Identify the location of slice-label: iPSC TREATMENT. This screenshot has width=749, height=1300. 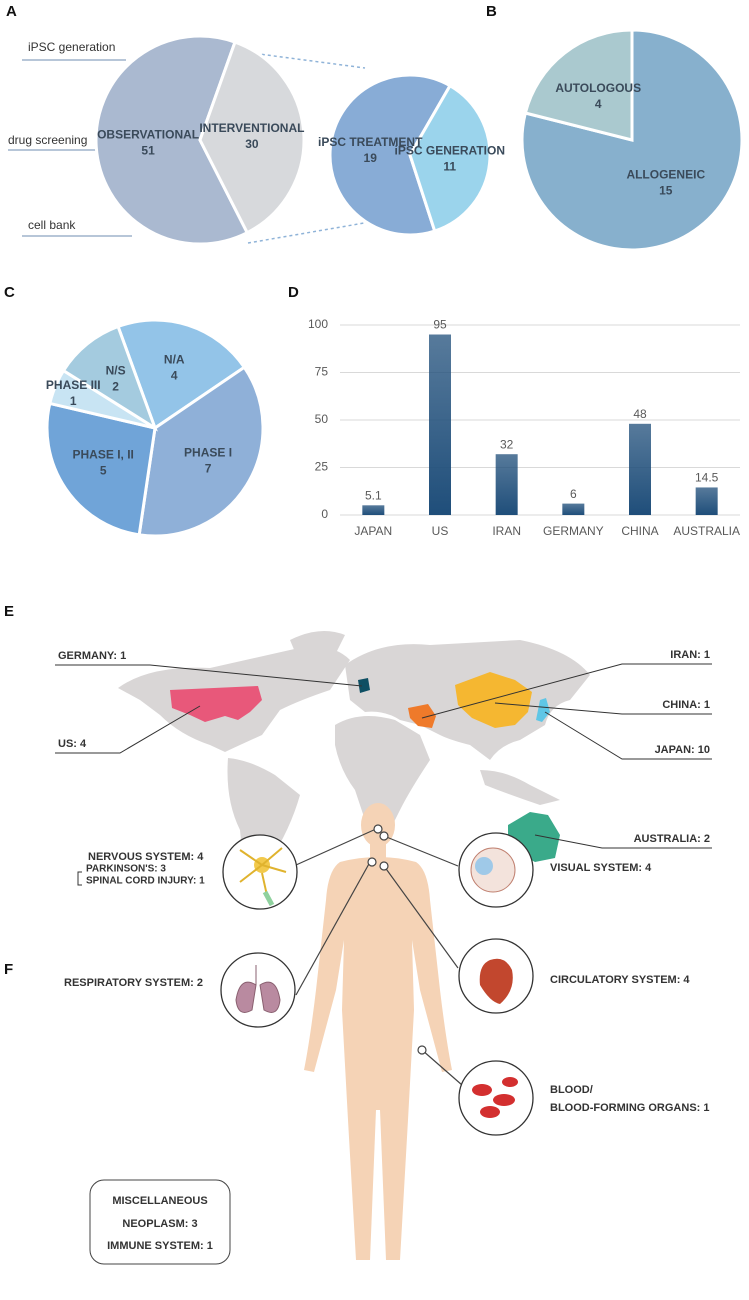
(370, 142).